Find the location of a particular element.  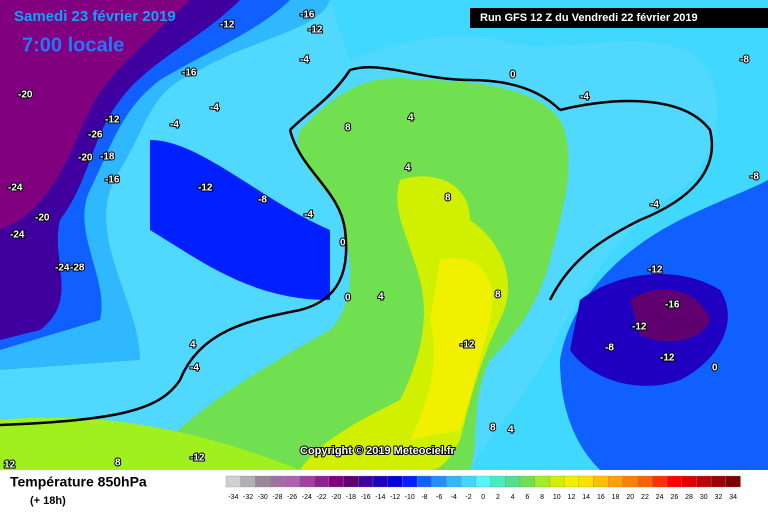

copyright: Copyright © 2019 Meteociel.fr is located at coordinates (378, 451).